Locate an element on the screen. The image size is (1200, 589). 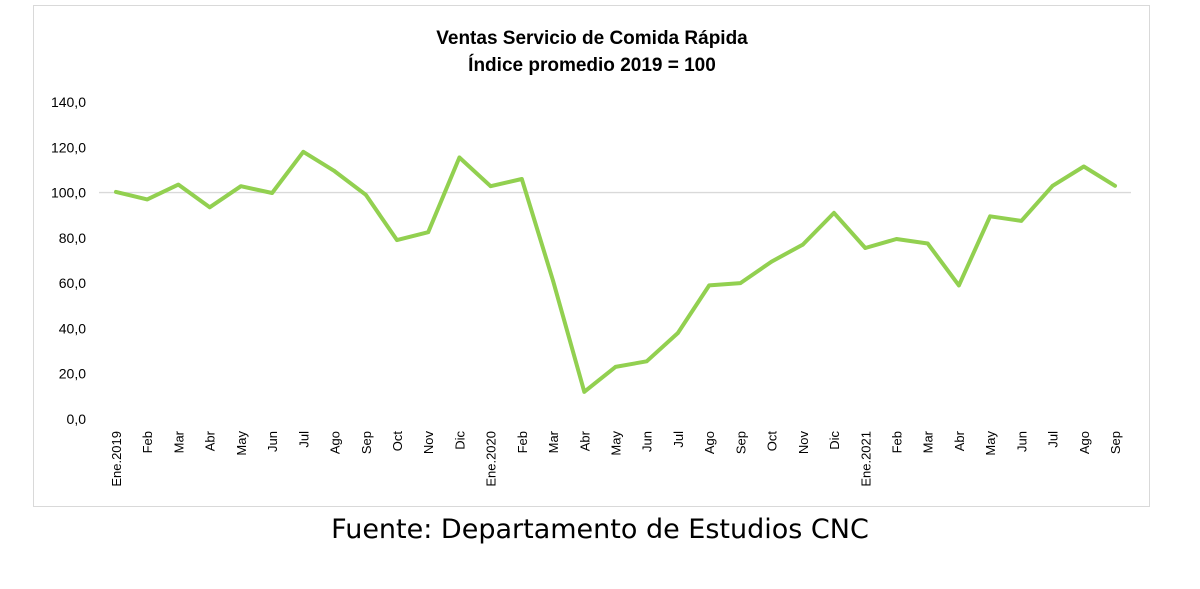
x-tick-label: Ene.2020 is located at coordinates (491, 459).